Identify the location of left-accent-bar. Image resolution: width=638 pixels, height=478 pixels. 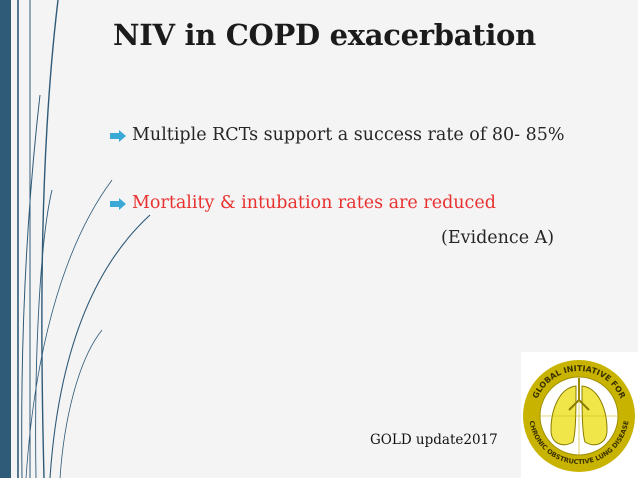
(5, 239).